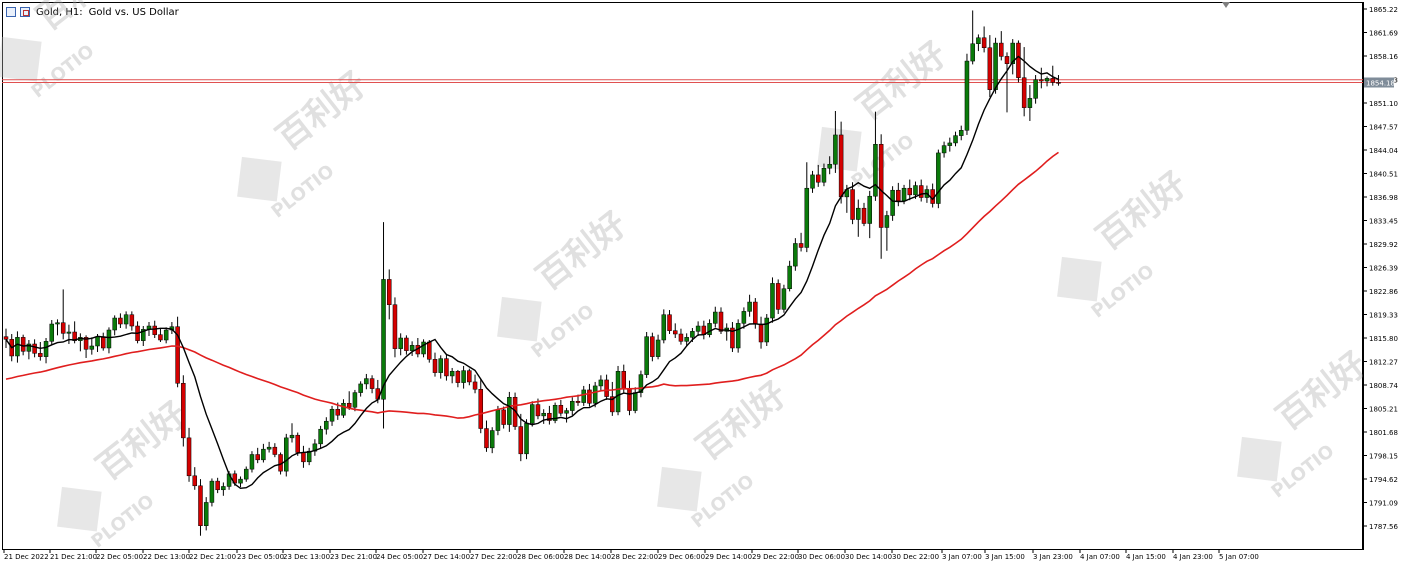 The width and height of the screenshot is (1406, 568). I want to click on y-tick-label: 1829.92, so click(1383, 245).